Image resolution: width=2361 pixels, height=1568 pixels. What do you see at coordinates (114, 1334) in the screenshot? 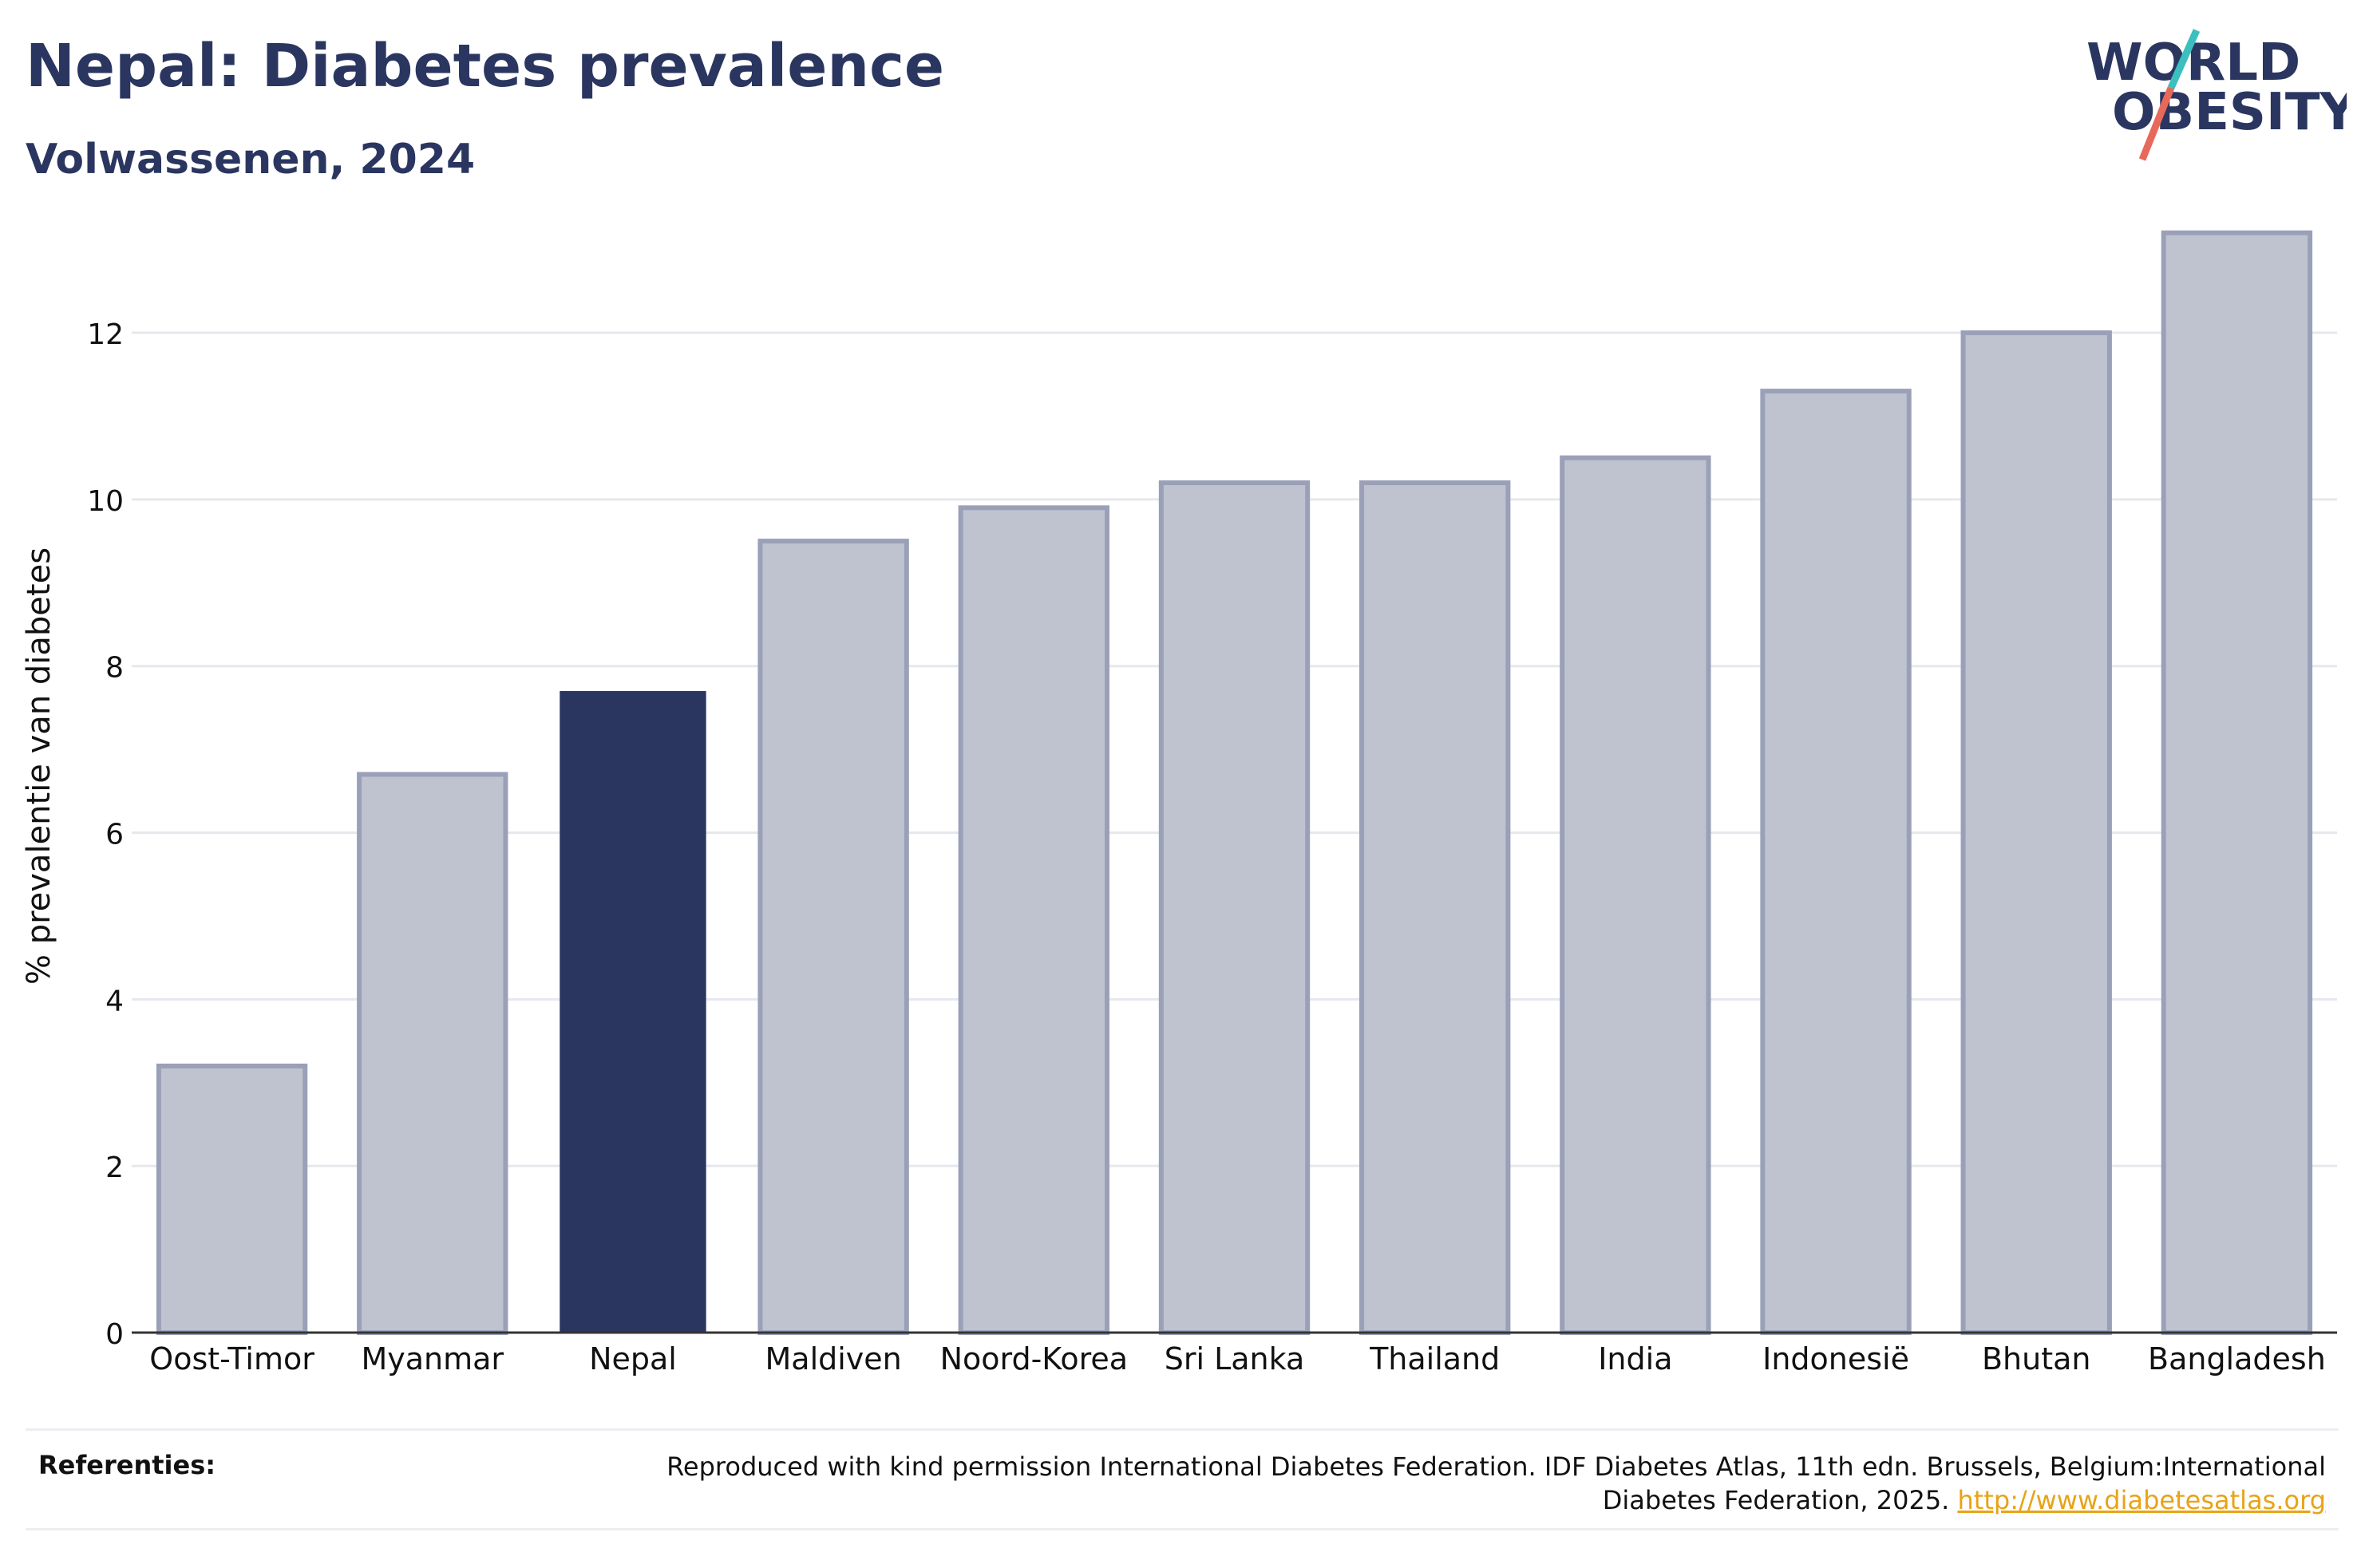
I see `y-tick-label: 0` at bounding box center [114, 1334].